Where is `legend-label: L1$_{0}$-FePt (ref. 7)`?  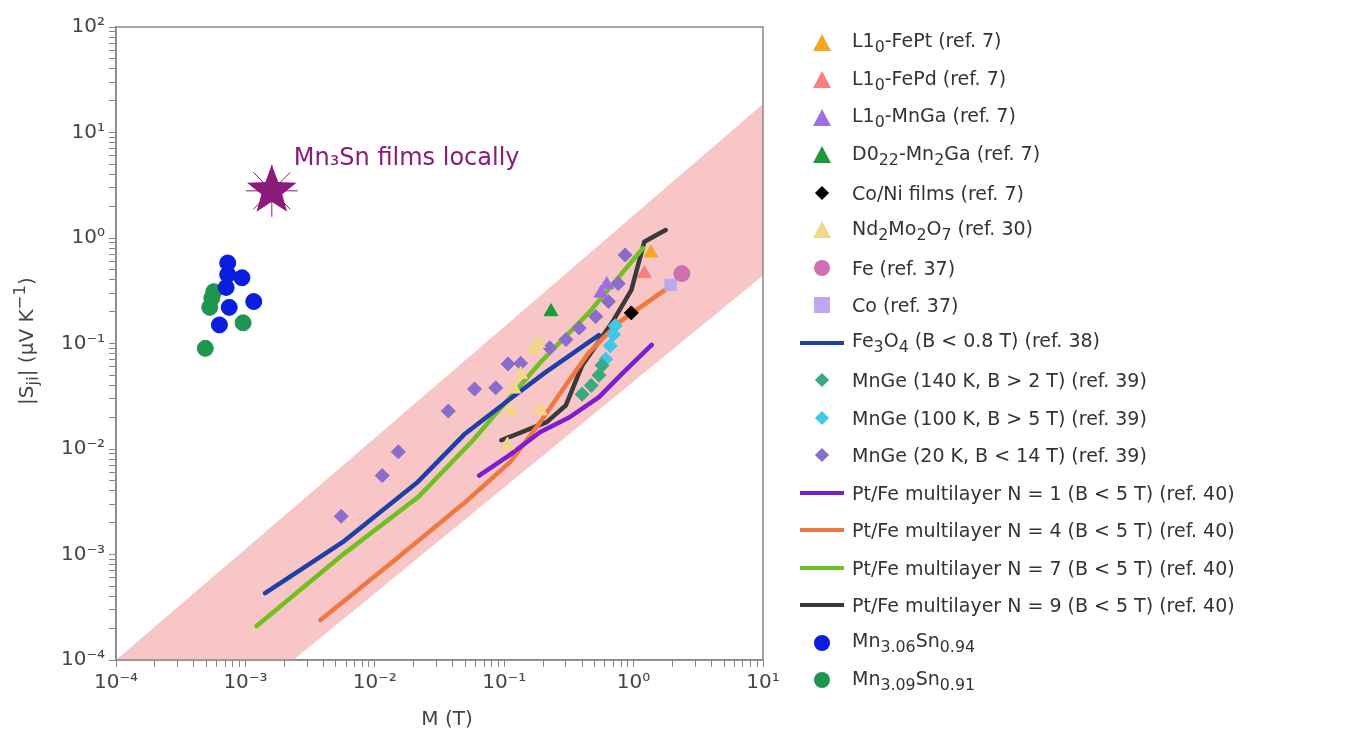 legend-label: L1$_{0}$-FePt (ref. 7) is located at coordinates (927, 43).